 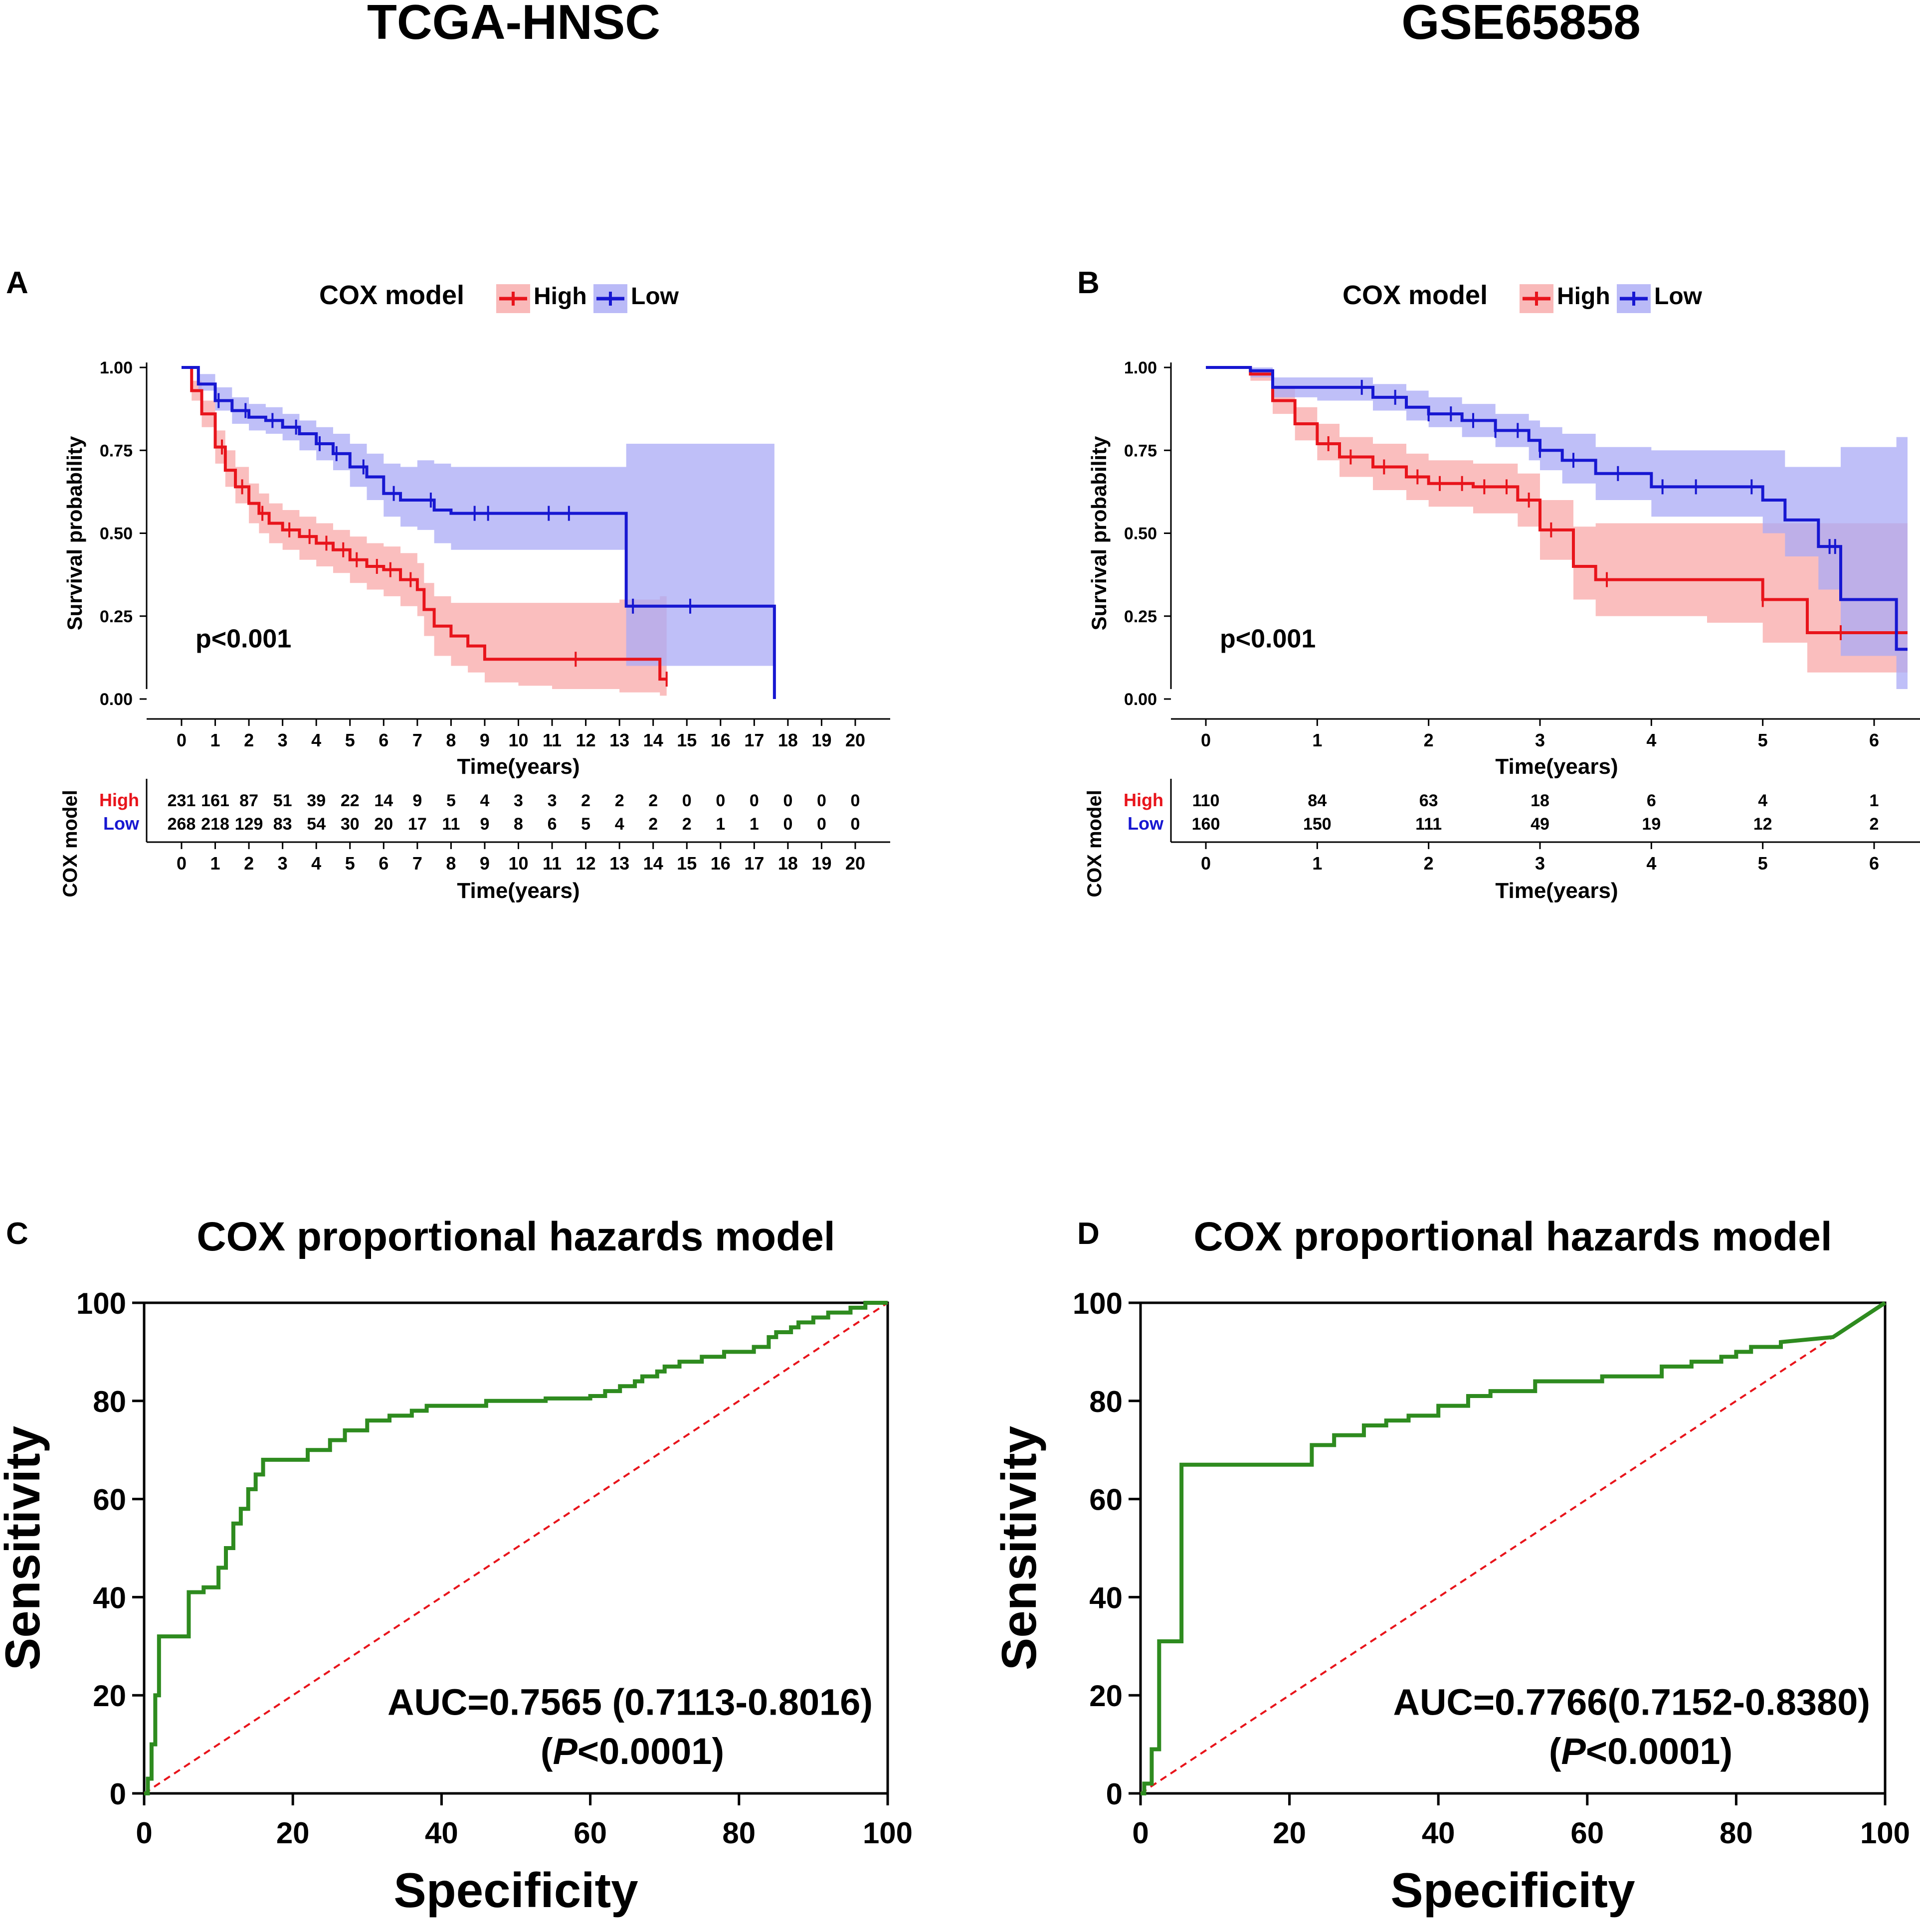 I want to click on x-tick-label: 100, so click(x=1885, y=1833).